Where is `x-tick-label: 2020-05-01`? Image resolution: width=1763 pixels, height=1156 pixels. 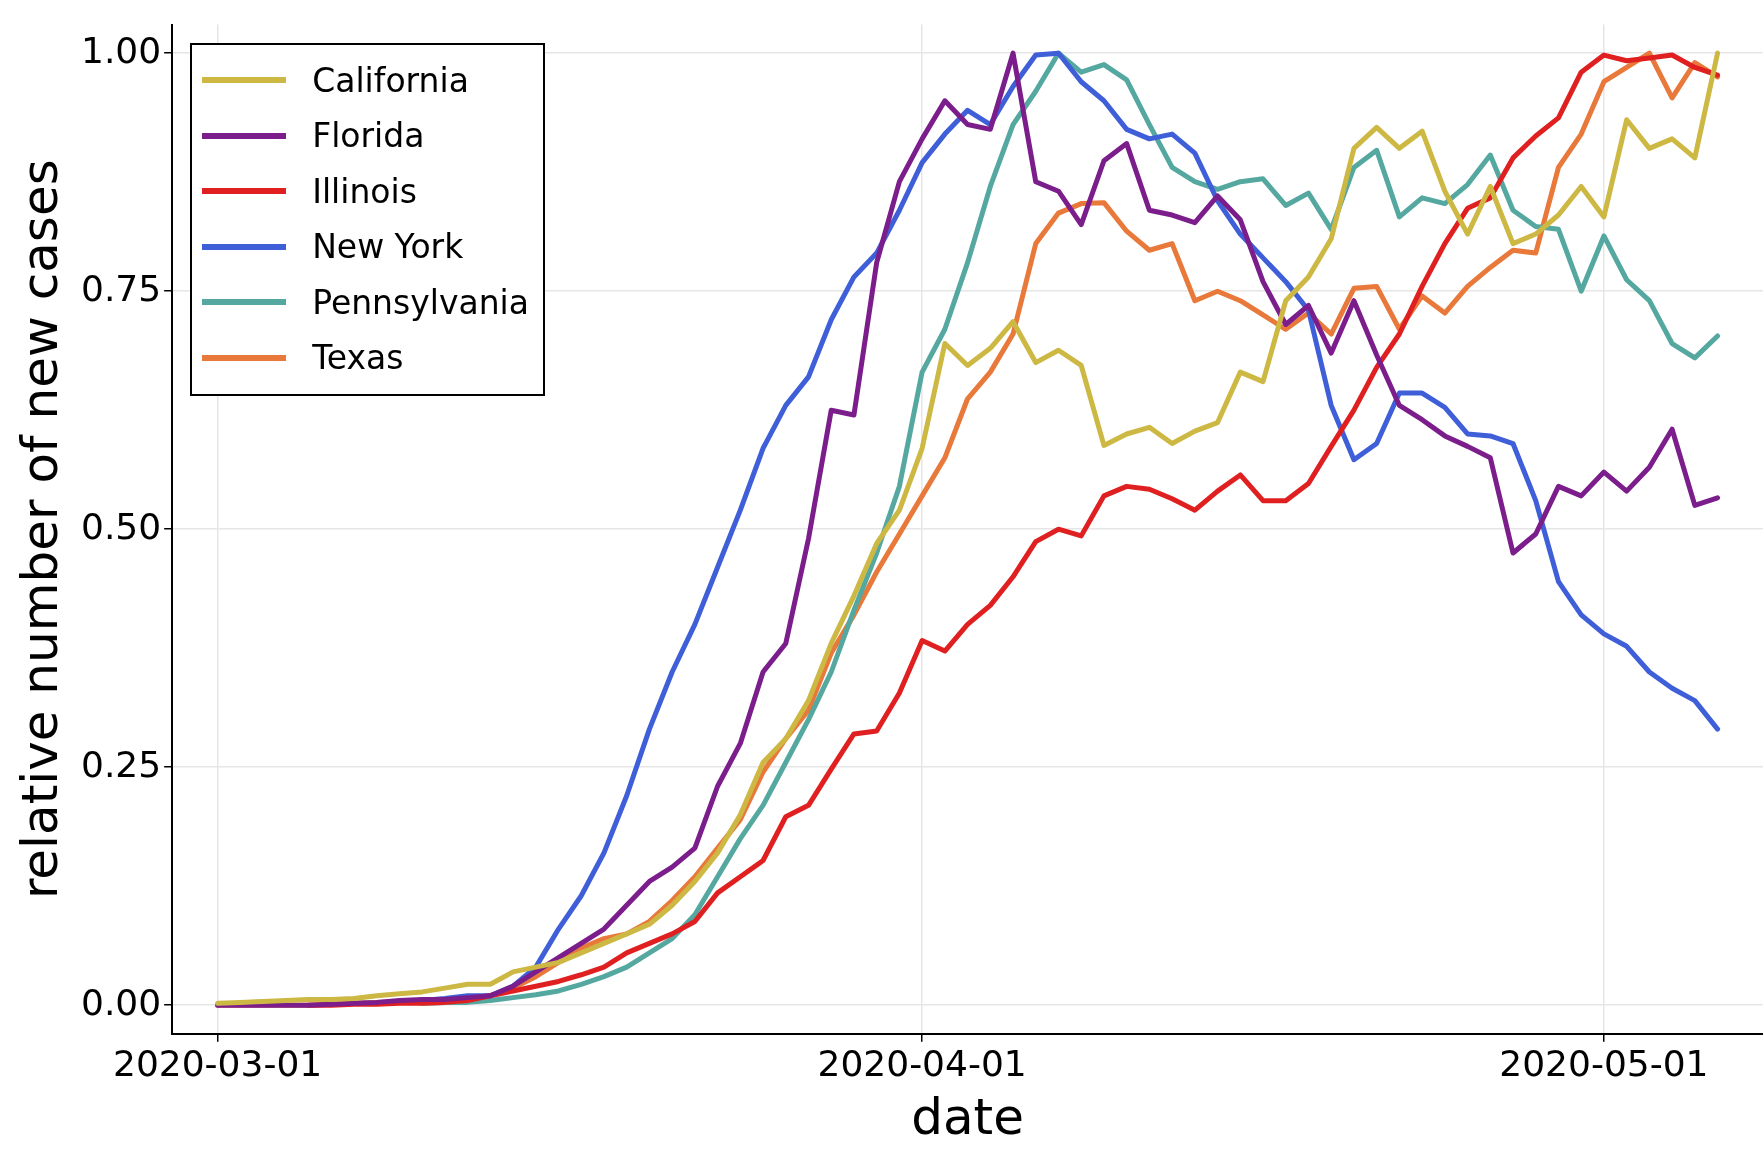
x-tick-label: 2020-05-01 is located at coordinates (1604, 1063).